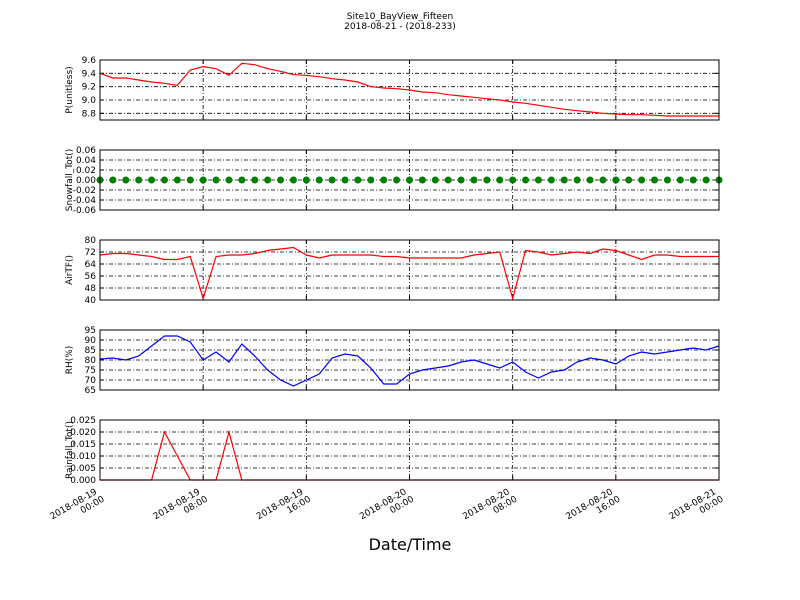  What do you see at coordinates (89, 101) in the screenshot?
I see `y-tick-label: 9.0` at bounding box center [89, 101].